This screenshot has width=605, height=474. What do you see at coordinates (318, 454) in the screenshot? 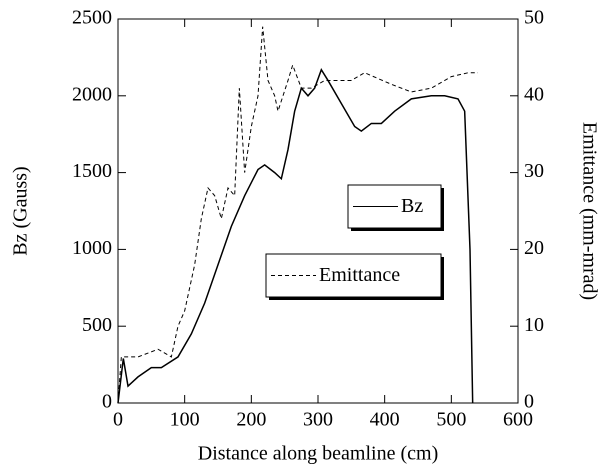
I see `x-axis-title: Distance along beamline (cm)` at bounding box center [318, 454].